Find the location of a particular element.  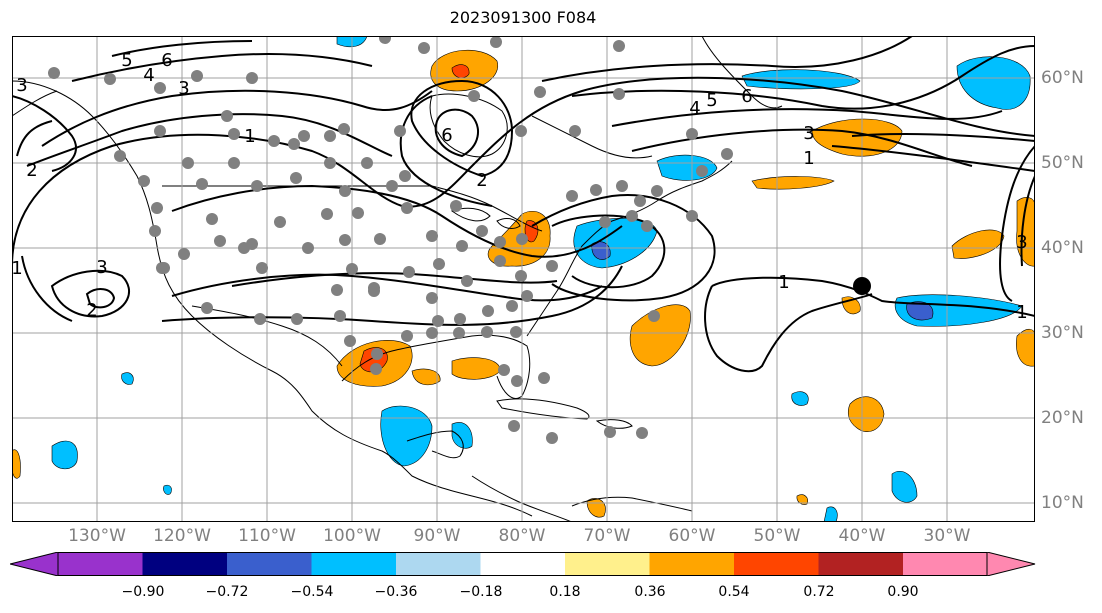

lon-label: 60°W is located at coordinates (692, 536).